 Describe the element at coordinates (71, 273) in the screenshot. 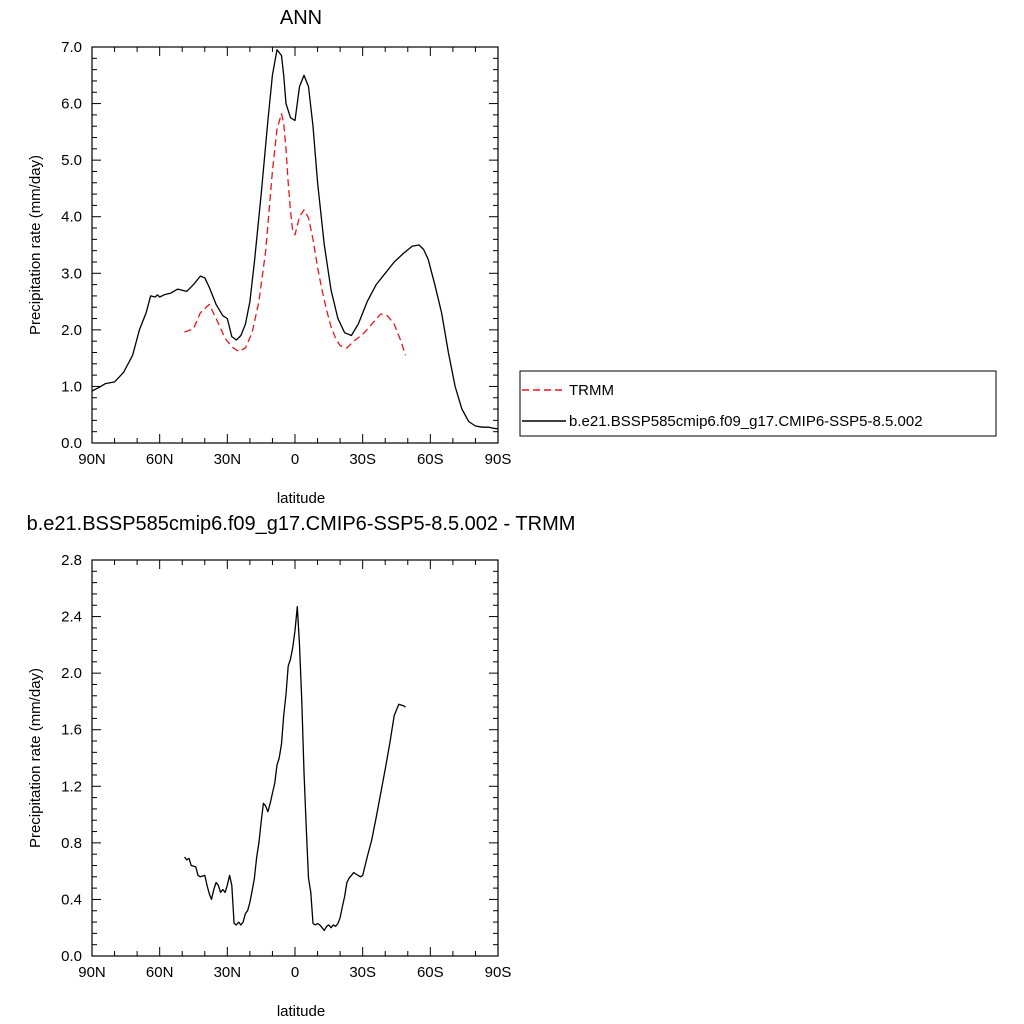

I see `y-tick-label: 3.0` at that location.